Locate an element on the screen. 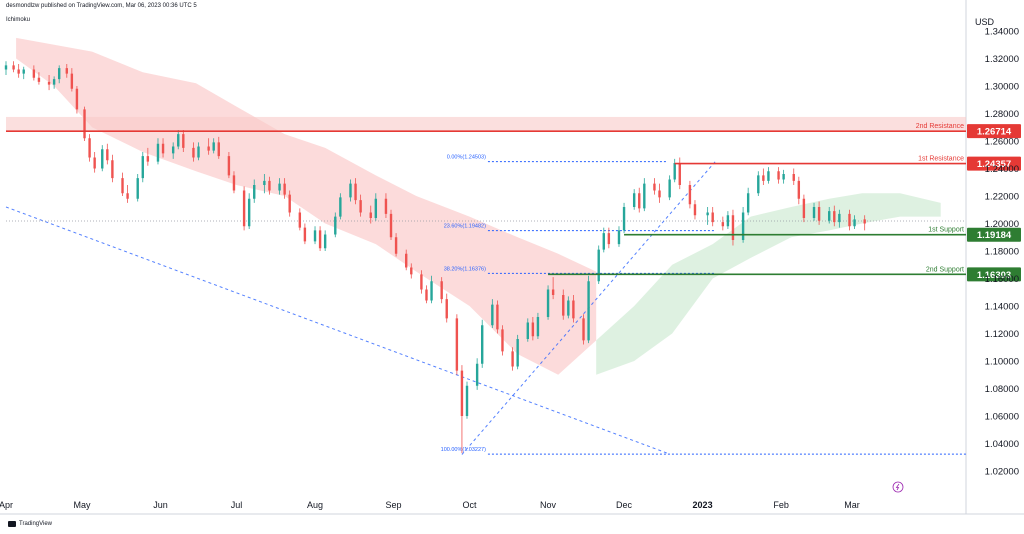  y-tick-label: 1.24000 is located at coordinates (1002, 169).